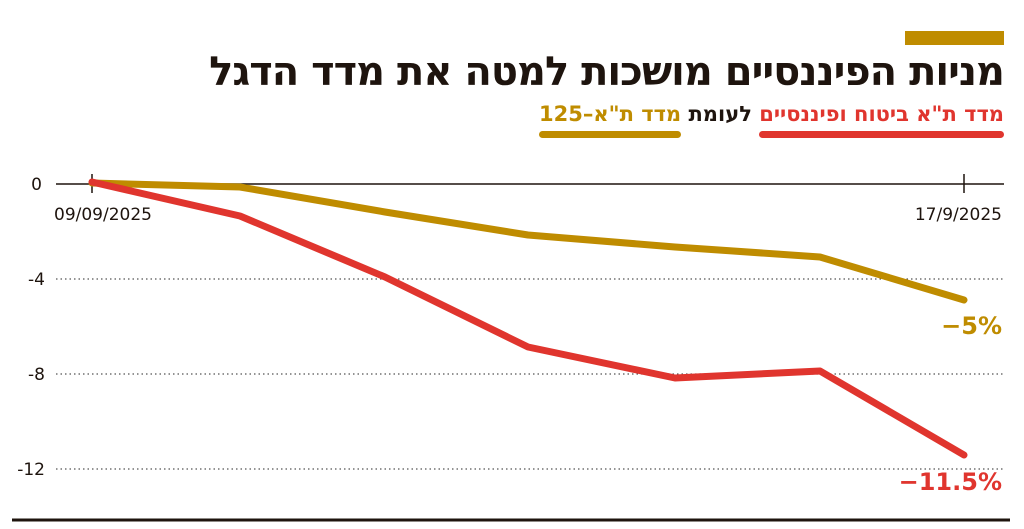 Image resolution: width=1024 pixels, height=529 pixels. Describe the element at coordinates (881, 114) in the screenshot. I see `legend-financials-label: מדד ת"א ביטוח ופיננסיים` at that location.